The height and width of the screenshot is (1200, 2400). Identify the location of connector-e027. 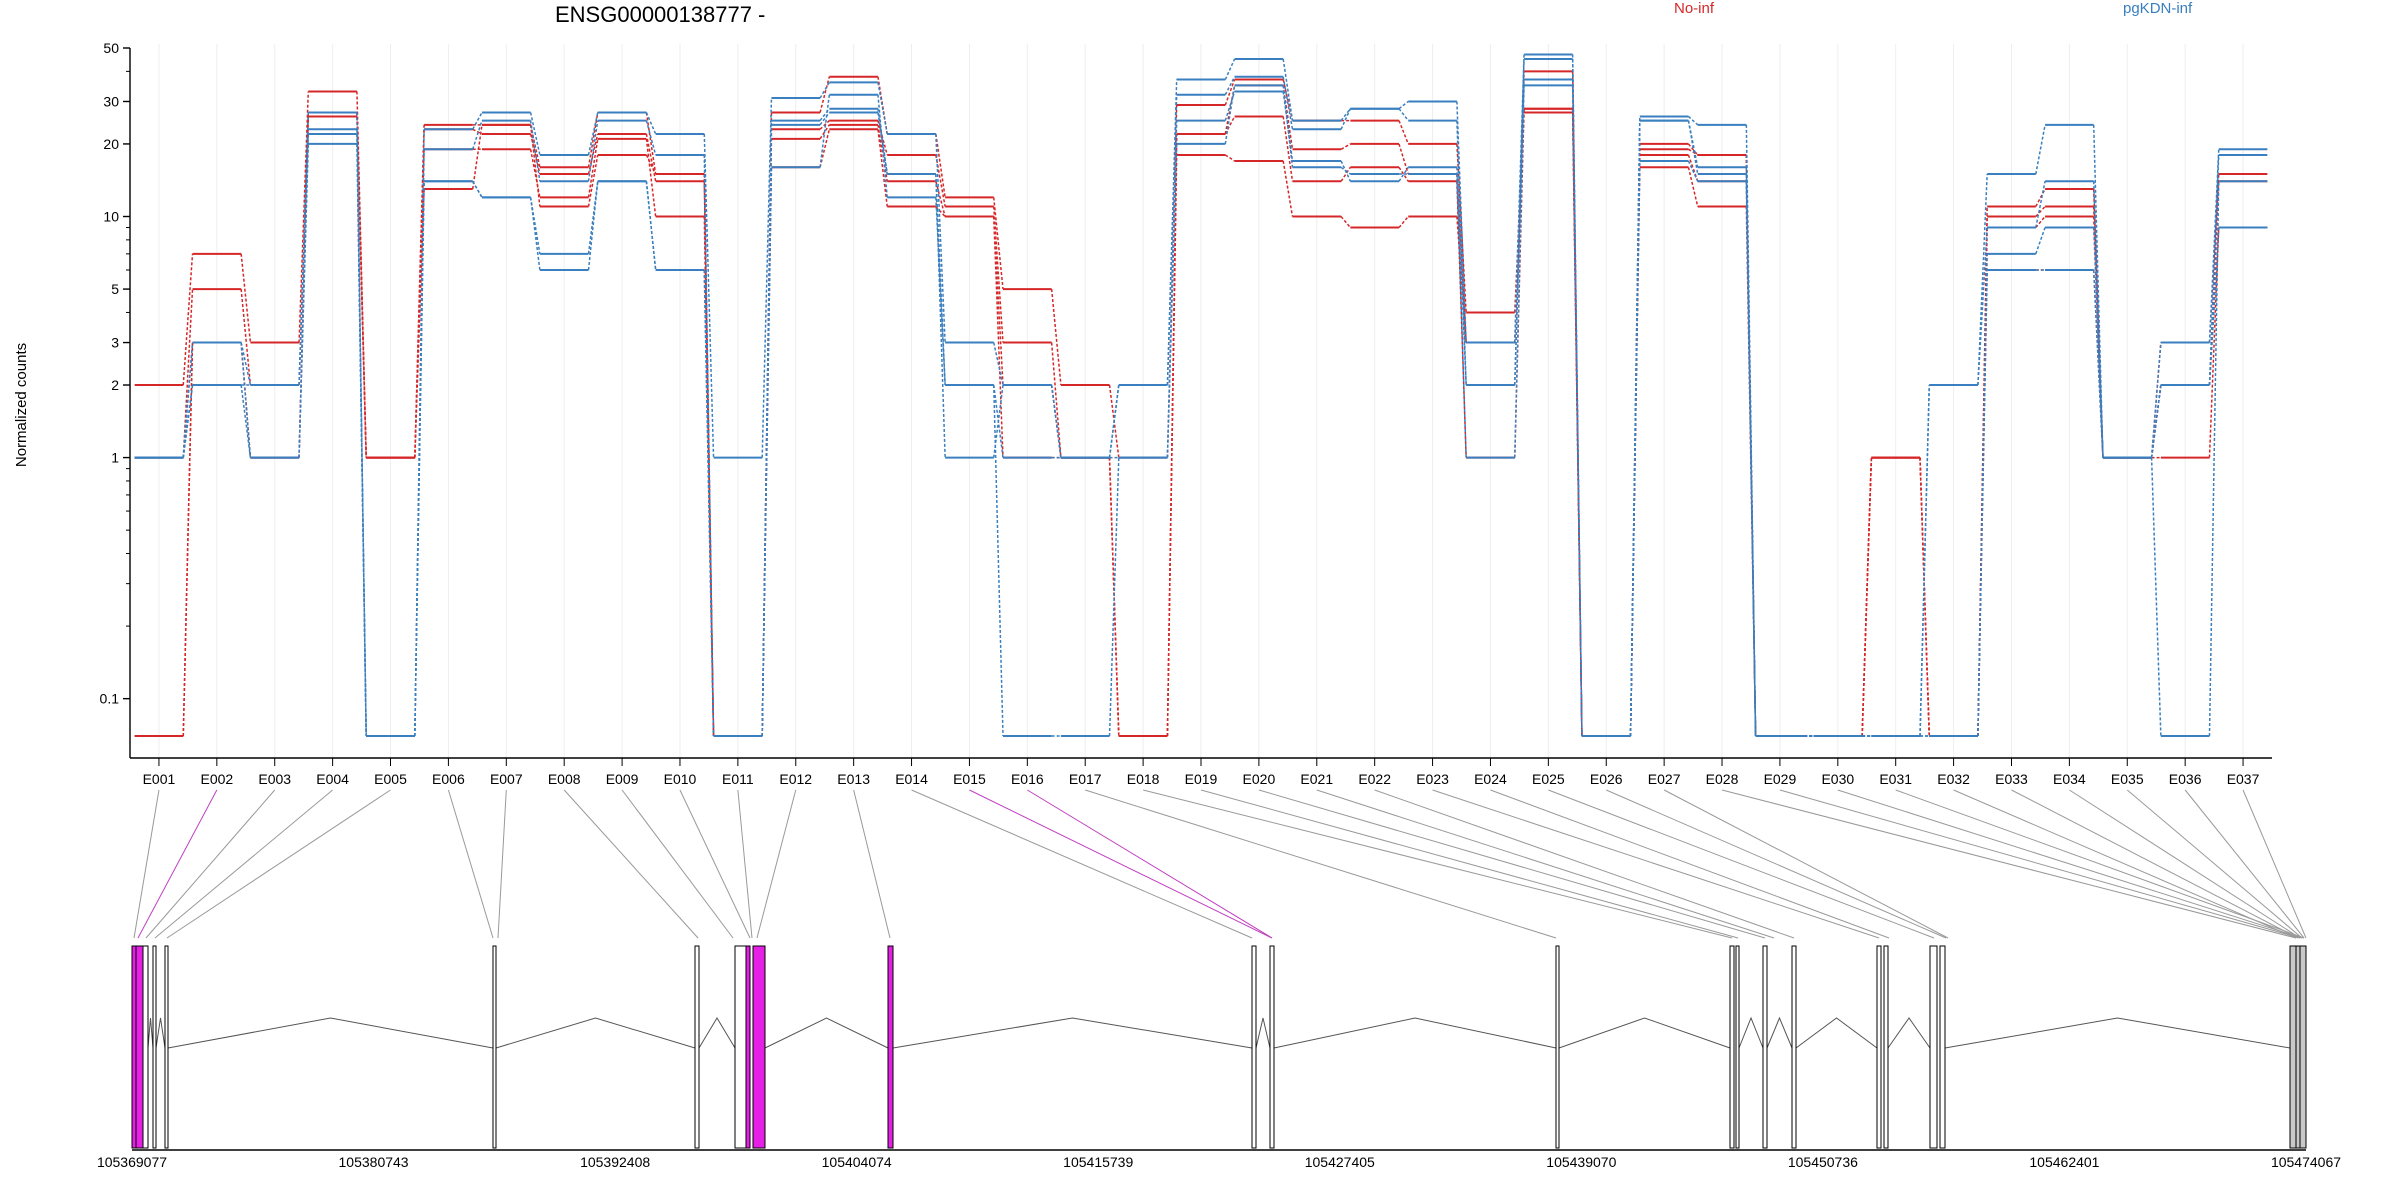
(1806, 864).